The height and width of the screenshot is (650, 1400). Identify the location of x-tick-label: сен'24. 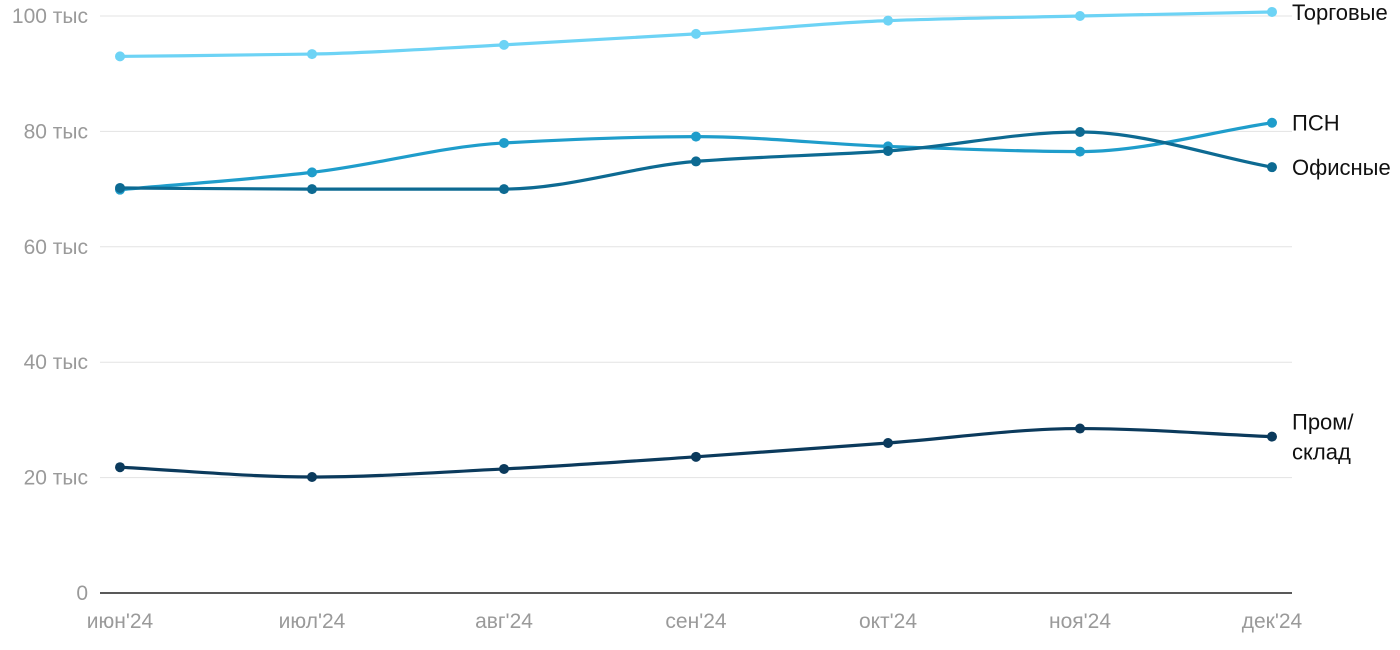
(695, 621).